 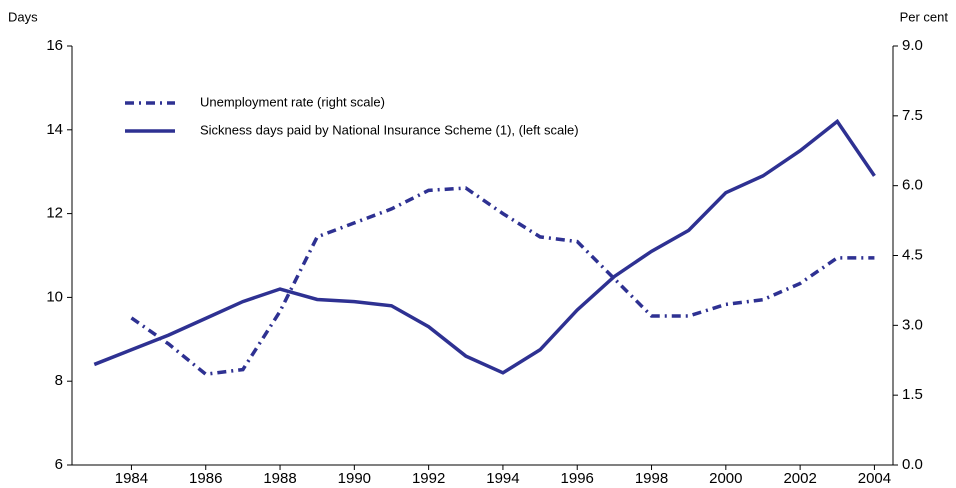 What do you see at coordinates (23, 16) in the screenshot?
I see `y-axis-label: Days` at bounding box center [23, 16].